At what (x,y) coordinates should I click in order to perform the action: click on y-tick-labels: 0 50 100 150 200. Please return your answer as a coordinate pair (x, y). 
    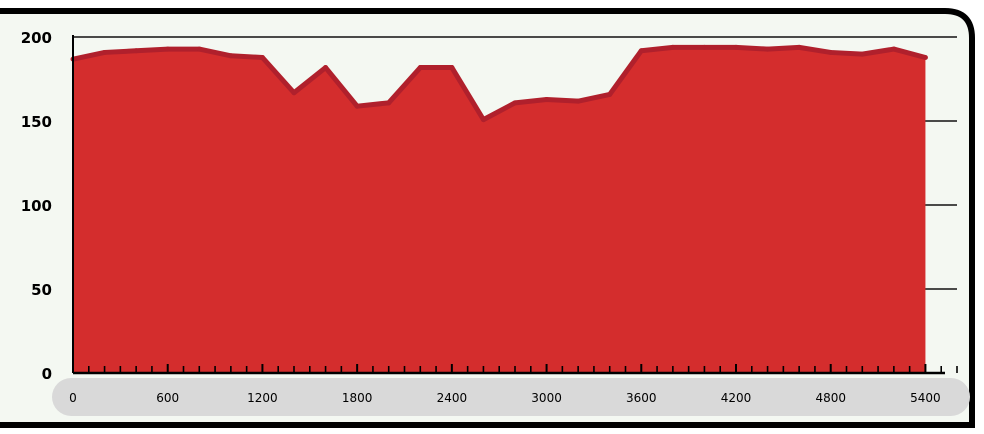
    Looking at the image, I should click on (36, 206).